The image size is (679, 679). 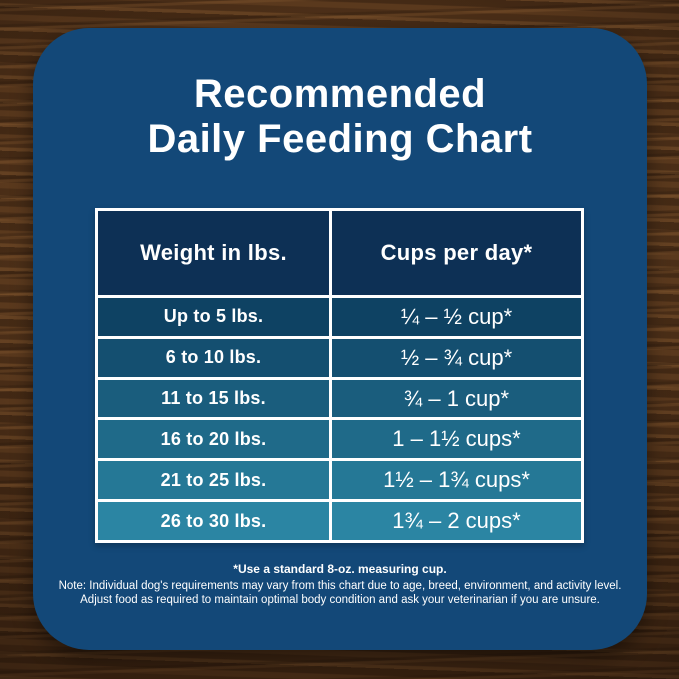 What do you see at coordinates (339, 479) in the screenshot?
I see `table-row: 21 to 25 lbs. 1½ – 1¾ cups*` at bounding box center [339, 479].